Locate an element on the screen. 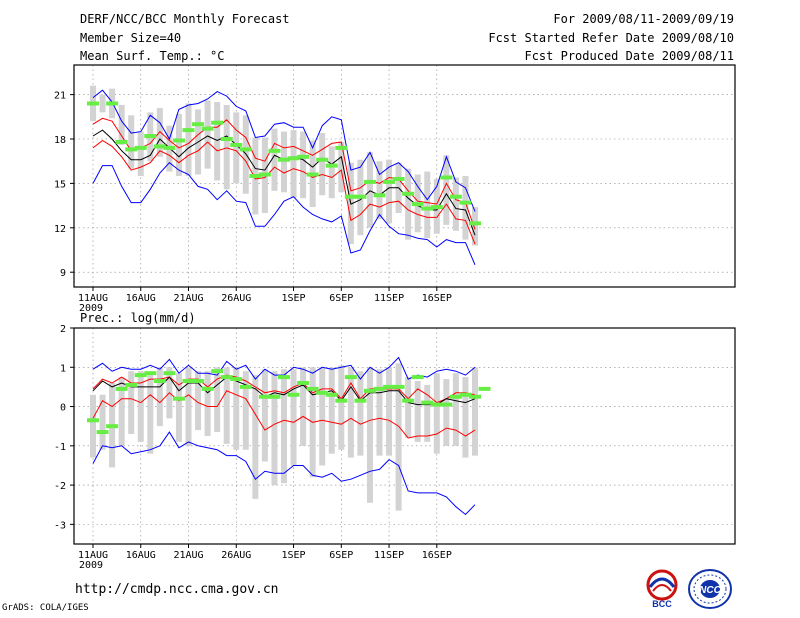  y-tick-label: 21 is located at coordinates (60, 96).